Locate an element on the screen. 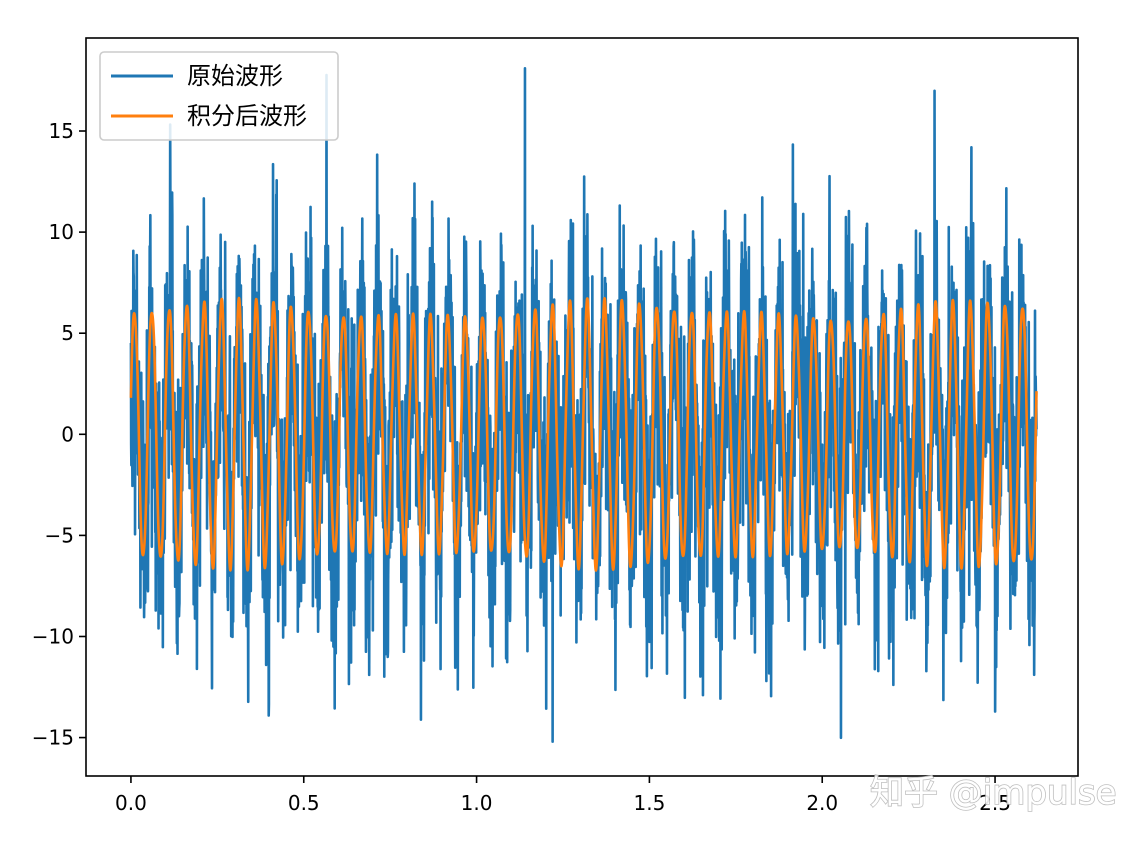 This screenshot has height=844, width=1133. x-tick-label: 0.5 is located at coordinates (304, 803).